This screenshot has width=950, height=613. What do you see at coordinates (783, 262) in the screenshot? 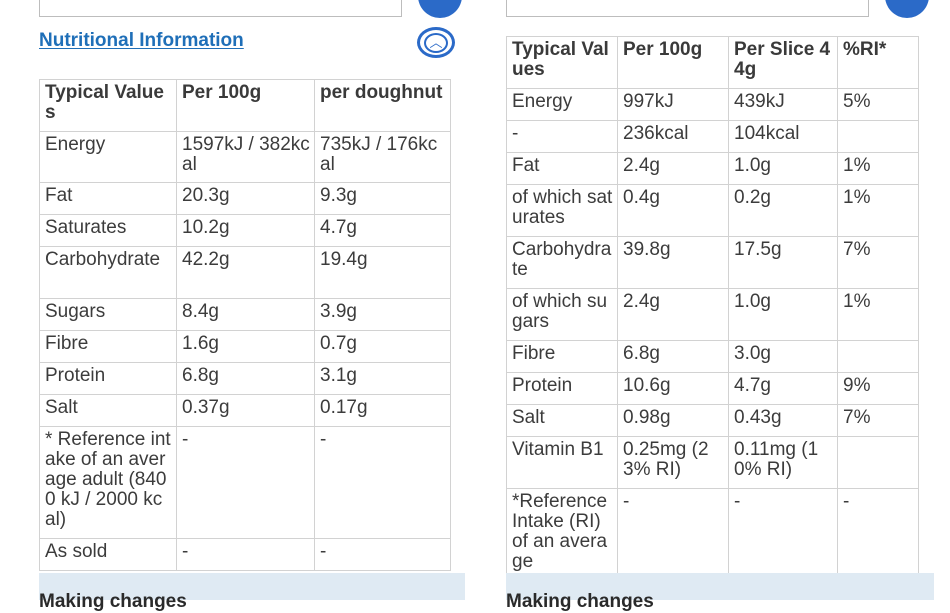
I see `cell: 17.5g` at bounding box center [783, 262].